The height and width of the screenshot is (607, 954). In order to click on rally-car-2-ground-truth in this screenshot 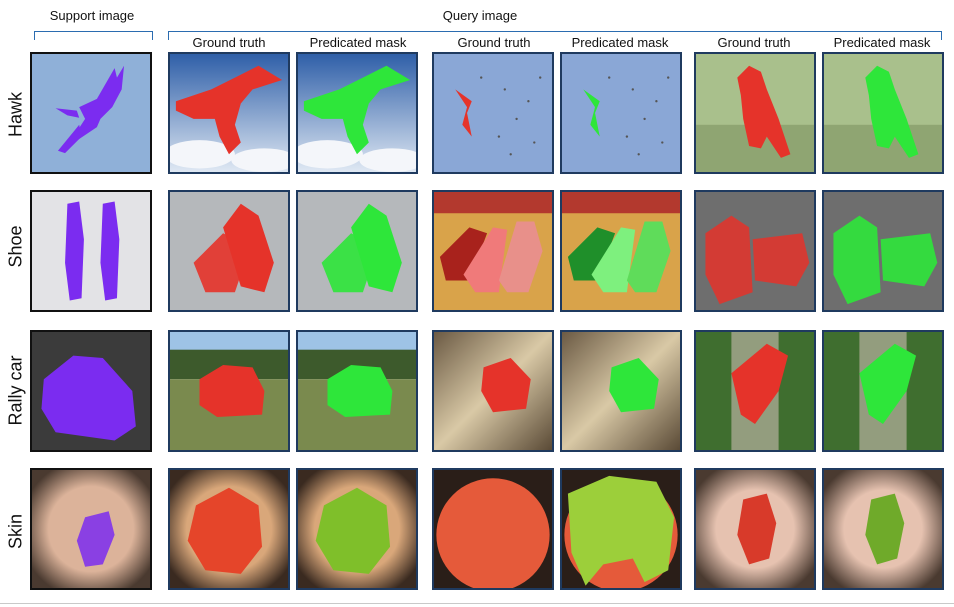, I will do `click(493, 391)`.